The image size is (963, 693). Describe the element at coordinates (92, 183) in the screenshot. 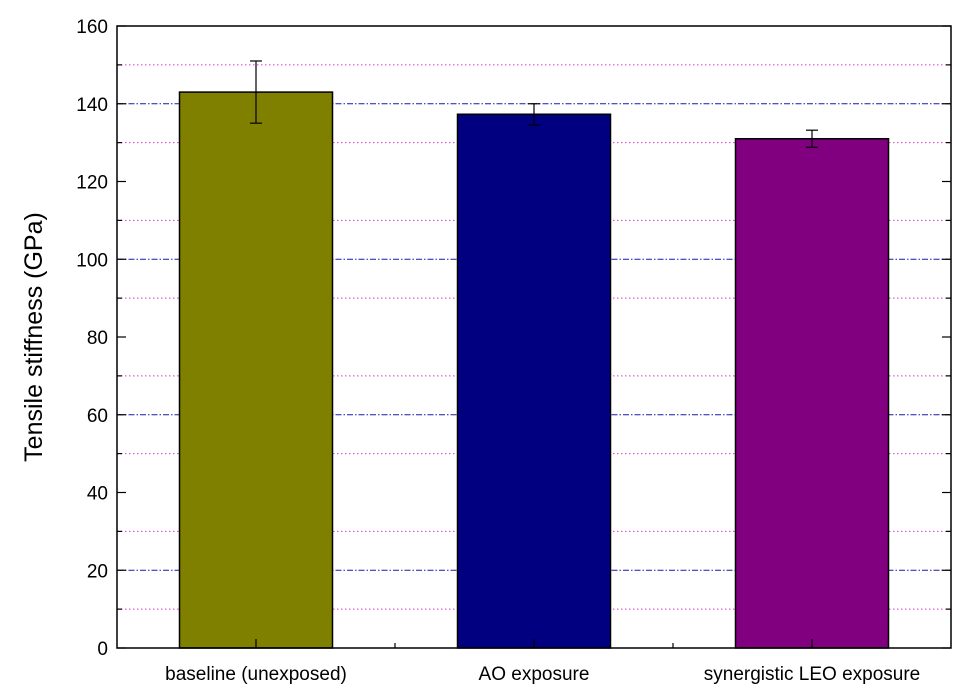

I see `y-tick-label: 120` at that location.